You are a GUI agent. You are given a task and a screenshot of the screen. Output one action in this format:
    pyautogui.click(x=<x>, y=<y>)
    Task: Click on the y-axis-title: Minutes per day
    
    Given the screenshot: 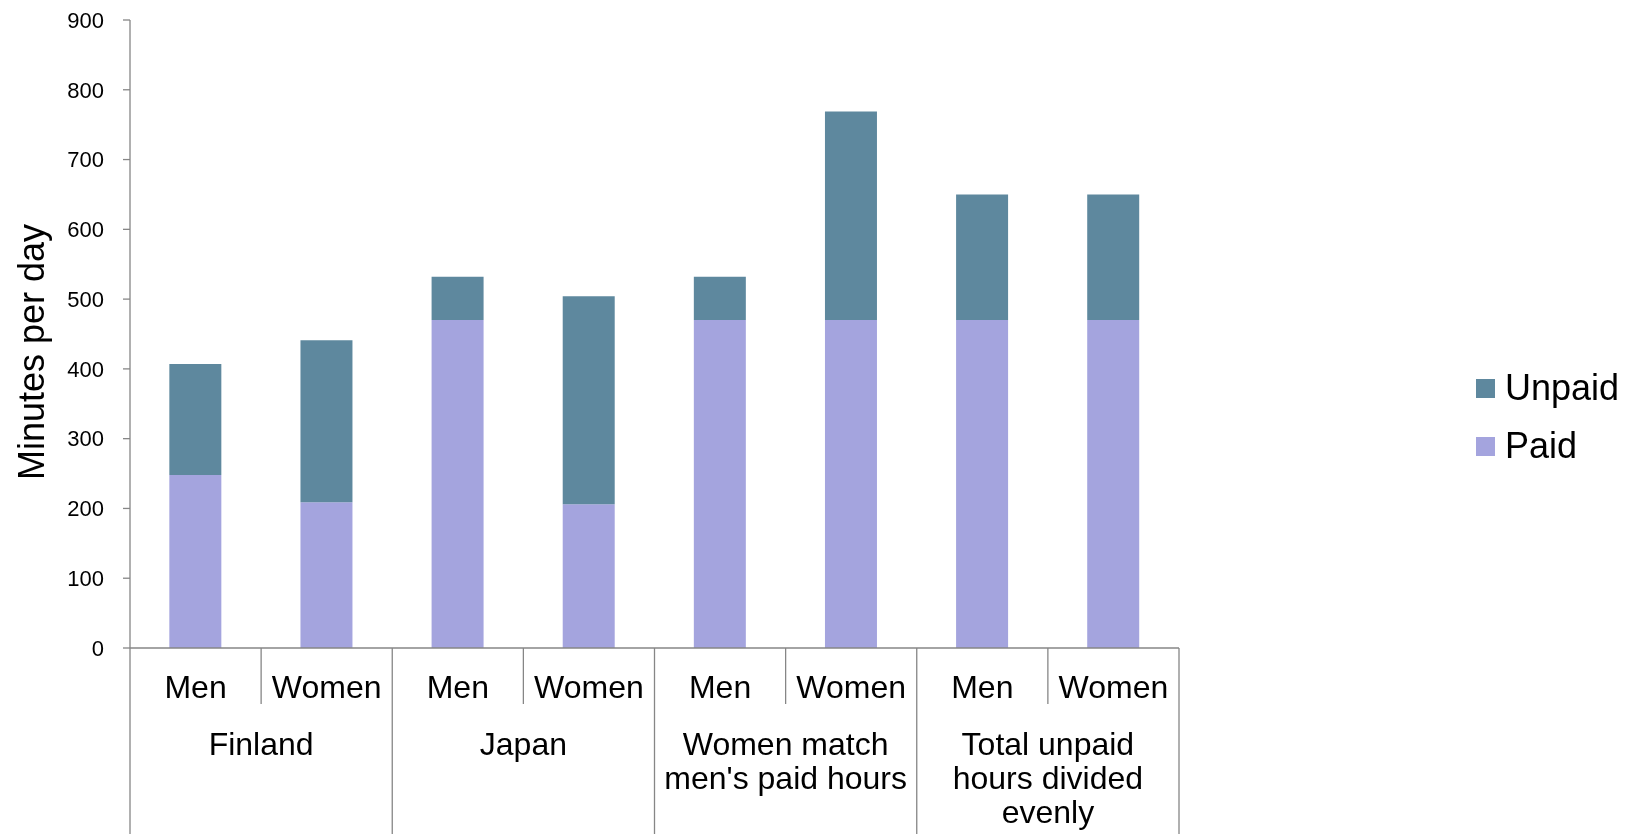 What is the action you would take?
    pyautogui.click(x=31, y=352)
    